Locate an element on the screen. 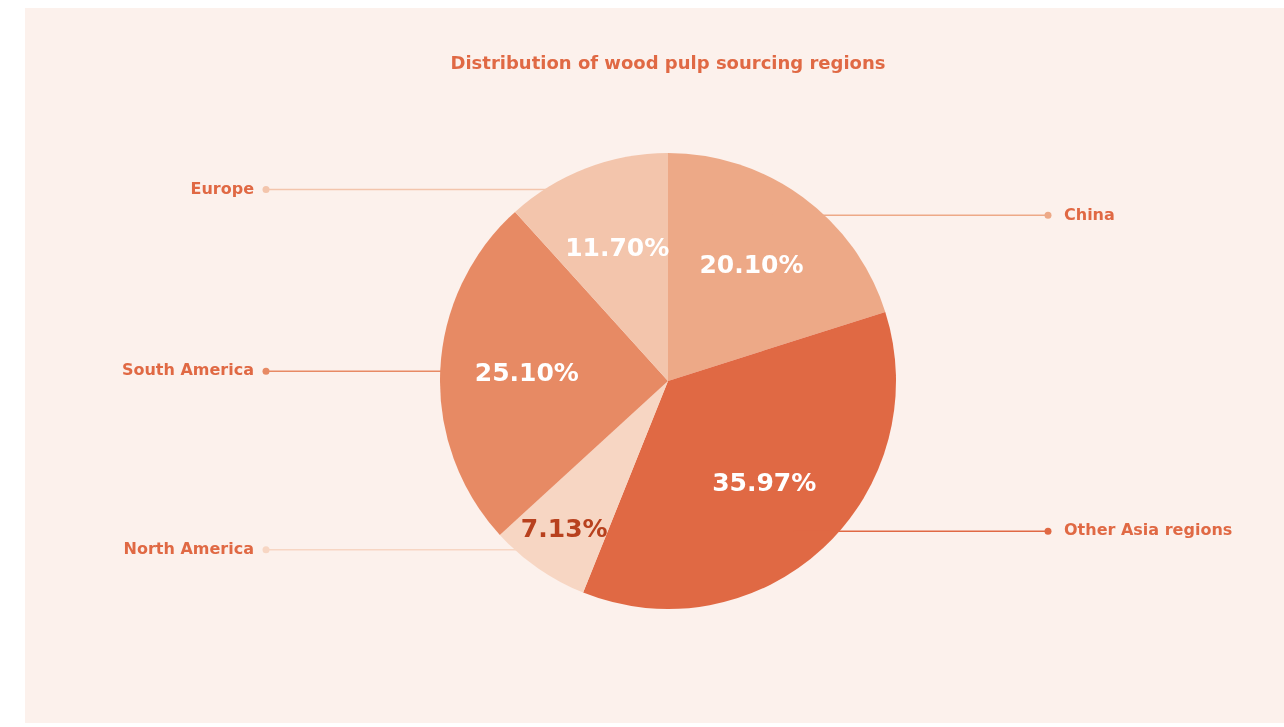 This screenshot has width=1284, height=727. legend-label: South America is located at coordinates (187, 370).